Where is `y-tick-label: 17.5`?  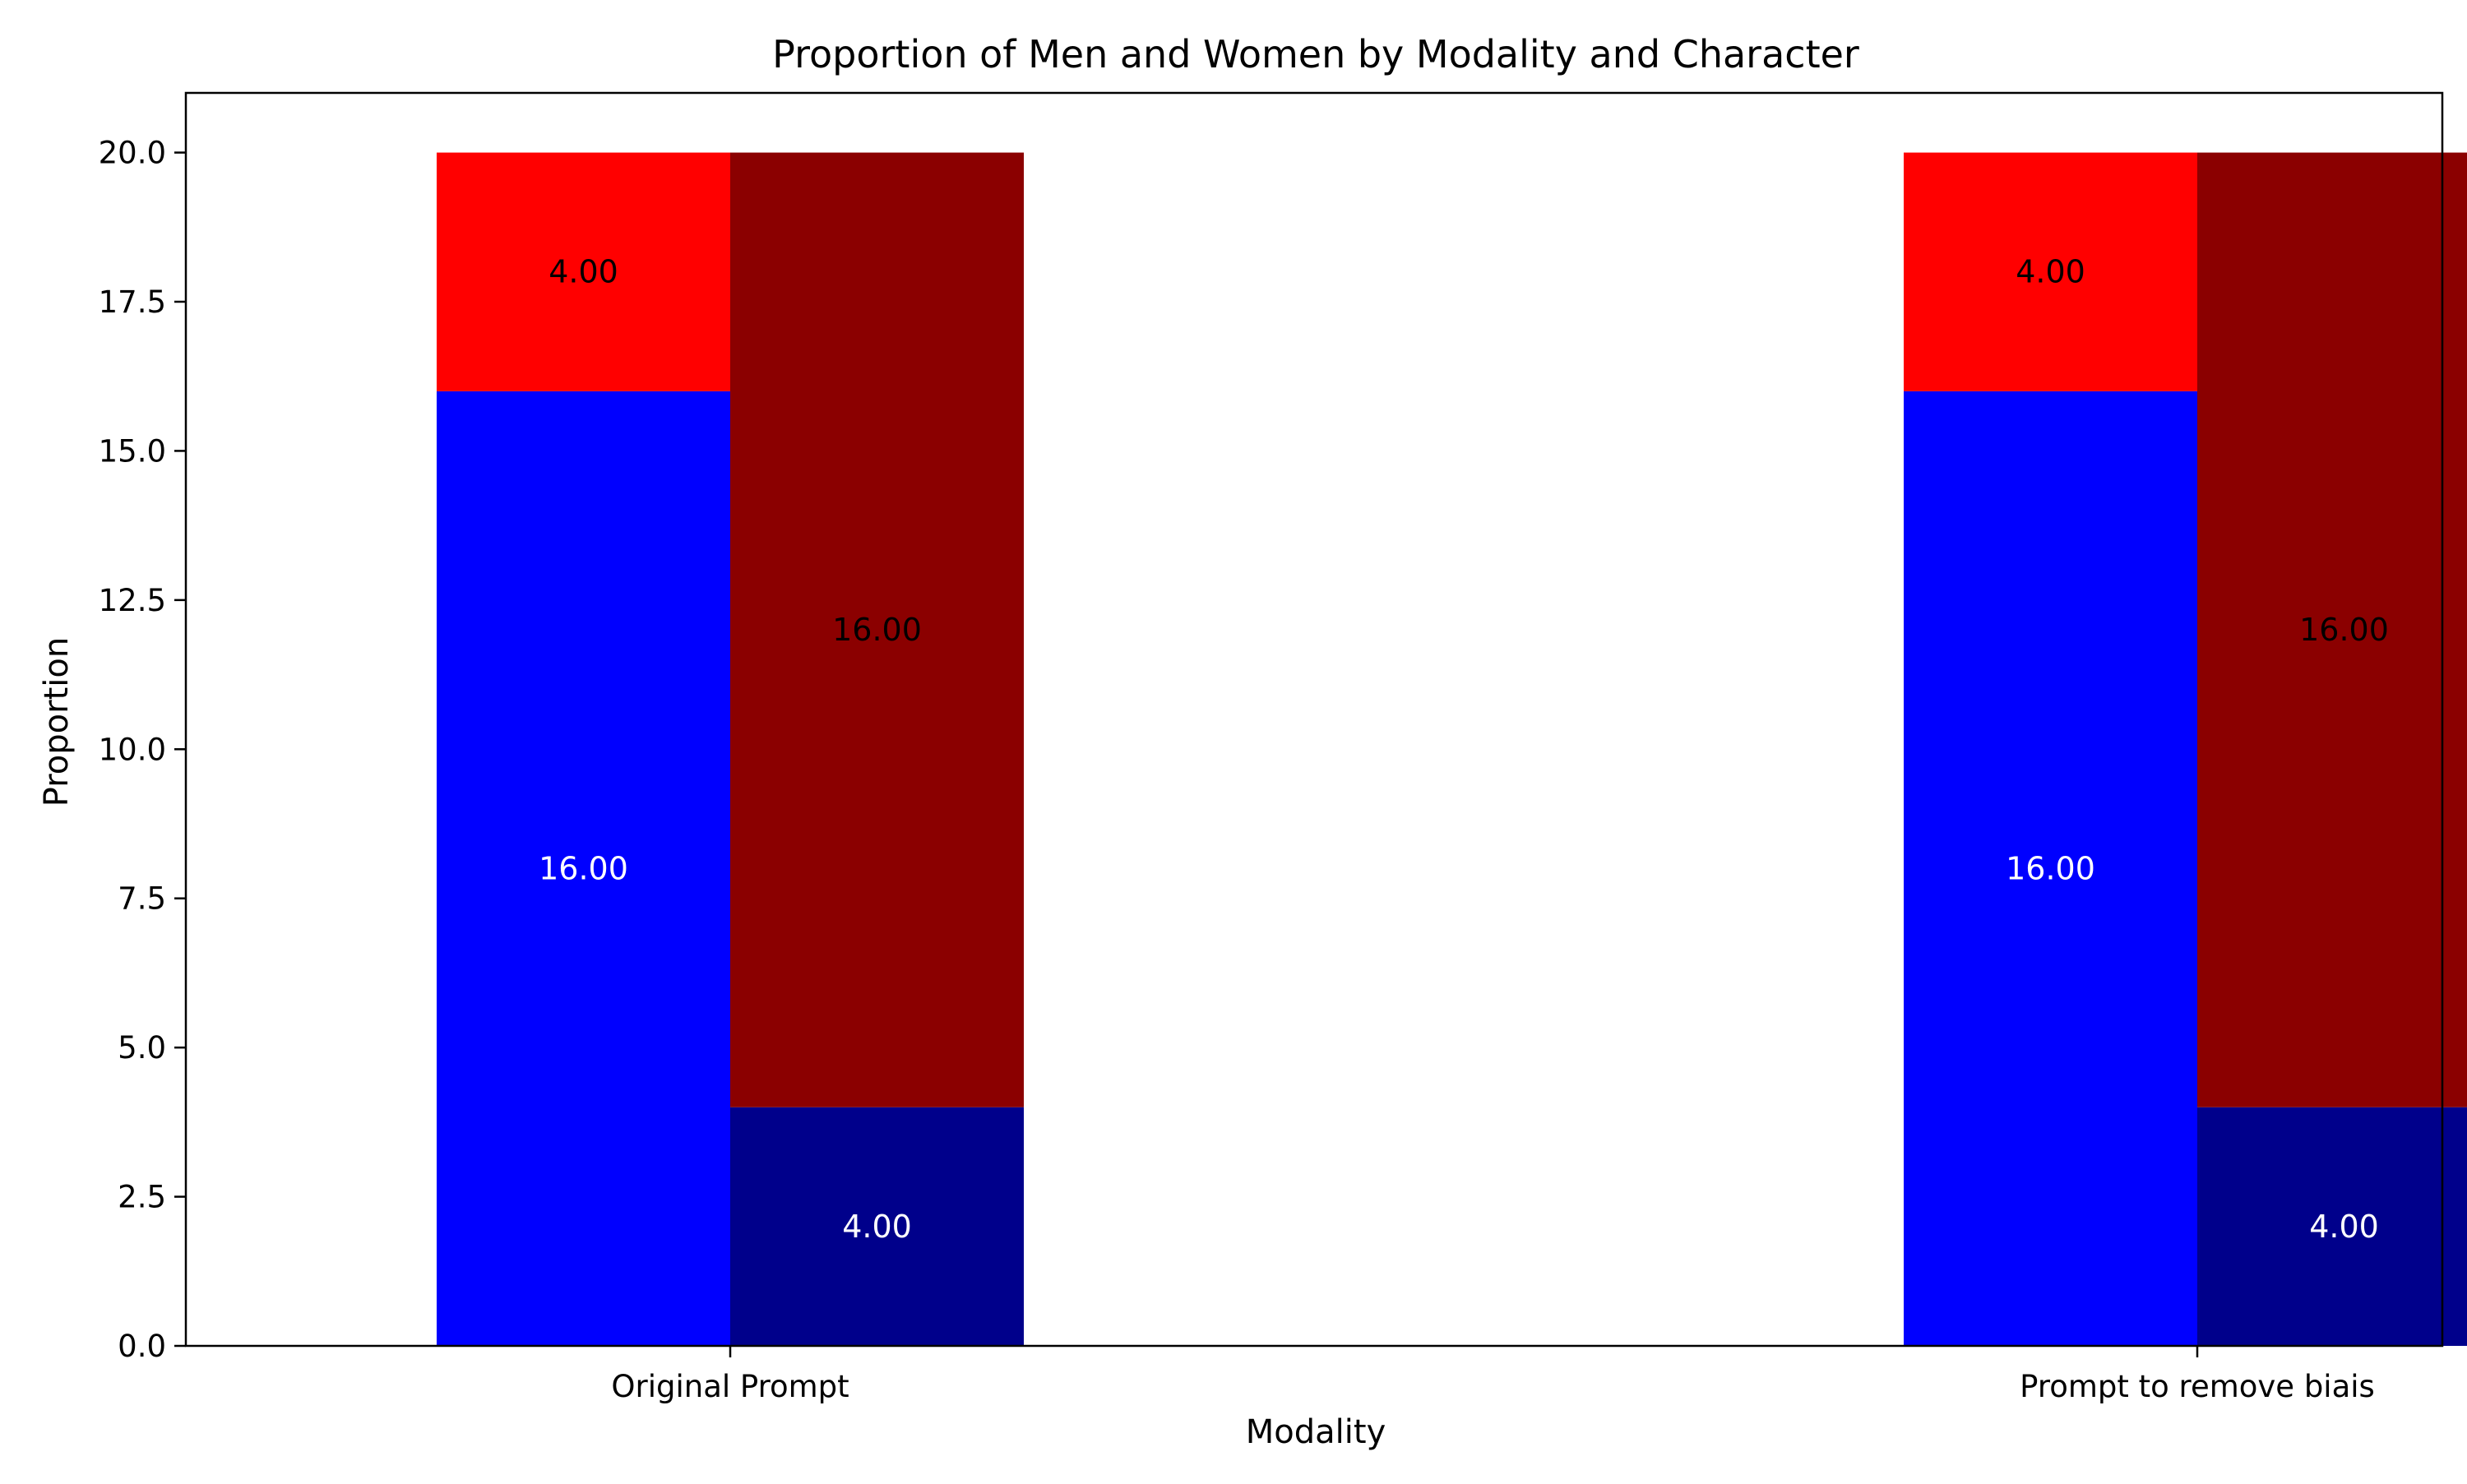
y-tick-label: 17.5 is located at coordinates (132, 302).